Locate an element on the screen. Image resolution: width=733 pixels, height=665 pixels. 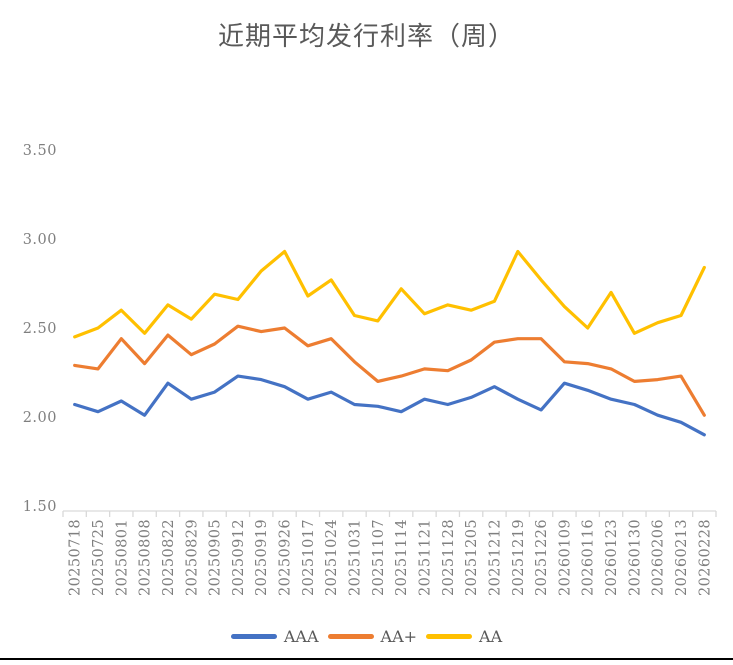
x-axis-tick-label: 20251212 is located at coordinates (495, 557).